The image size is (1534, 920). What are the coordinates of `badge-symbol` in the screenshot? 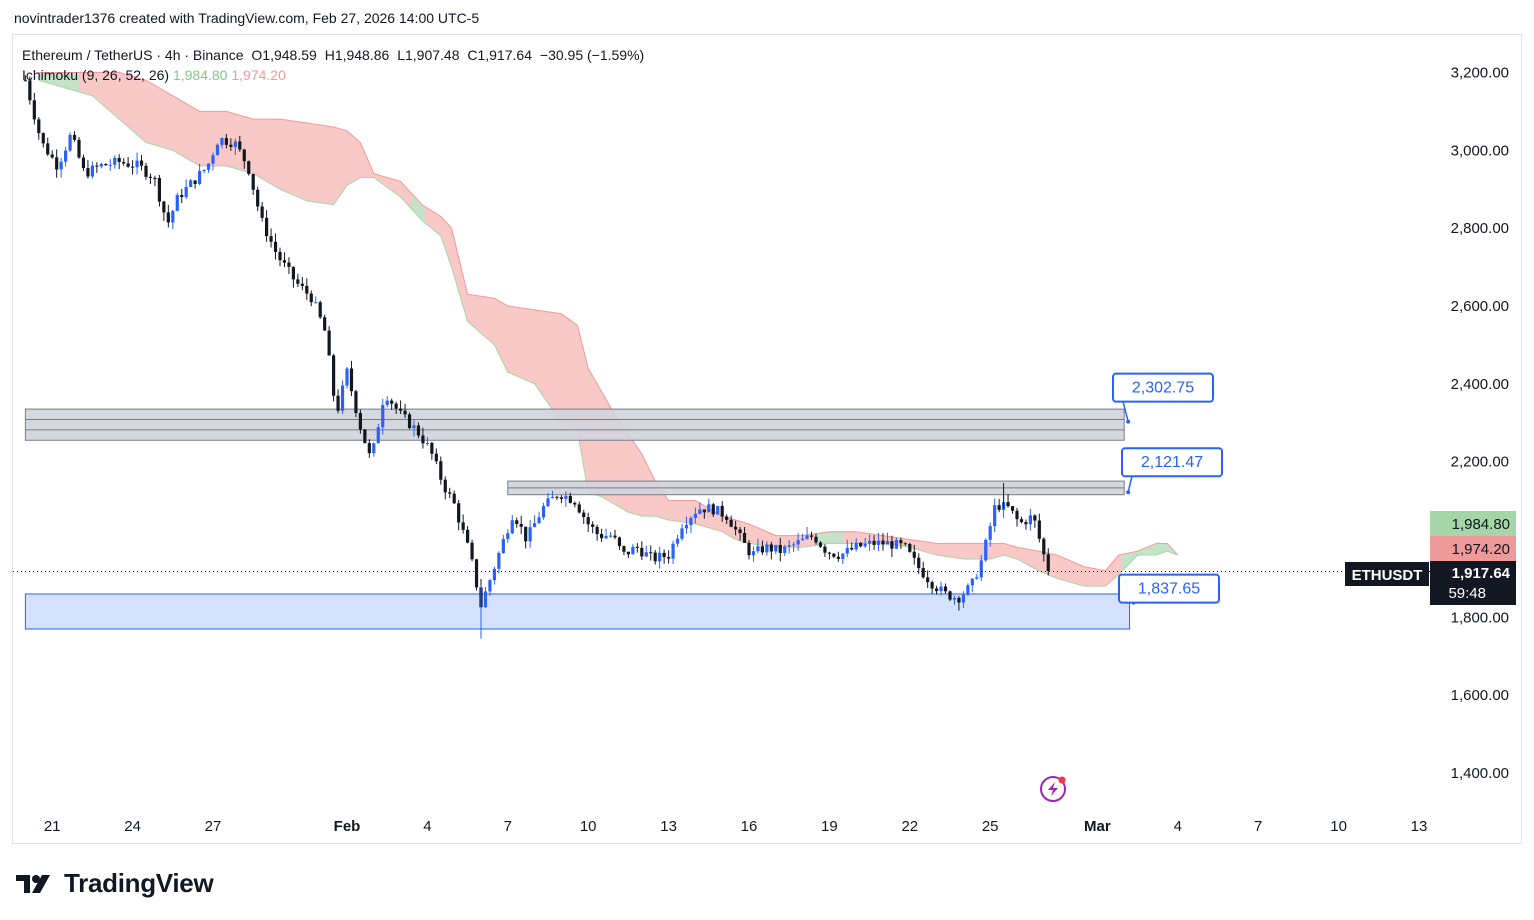 It's located at (1387, 574).